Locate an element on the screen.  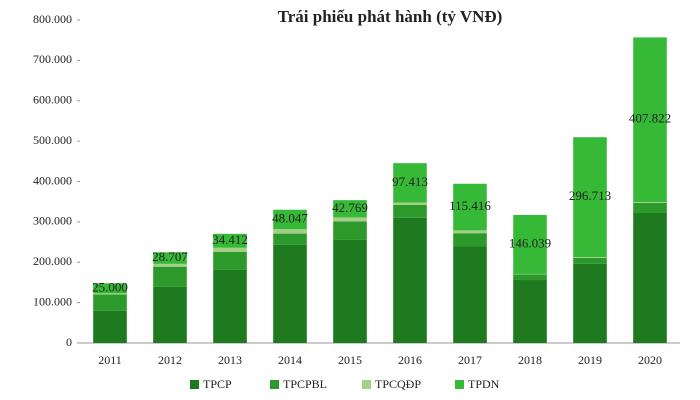
y-tick-label: 700.000 is located at coordinates (52, 59).